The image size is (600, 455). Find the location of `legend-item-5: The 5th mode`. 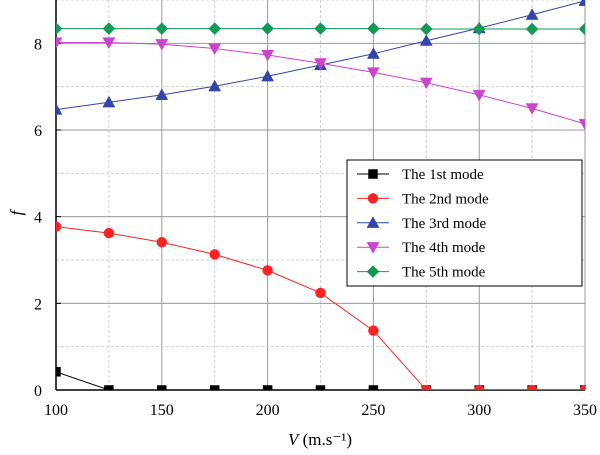

legend-item-5: The 5th mode is located at coordinates (421, 273).